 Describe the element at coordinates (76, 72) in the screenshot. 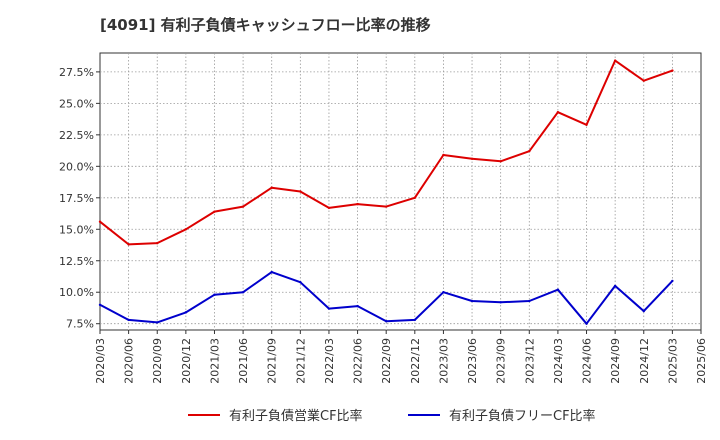

I see `y-tick-label: 27.5%` at that location.